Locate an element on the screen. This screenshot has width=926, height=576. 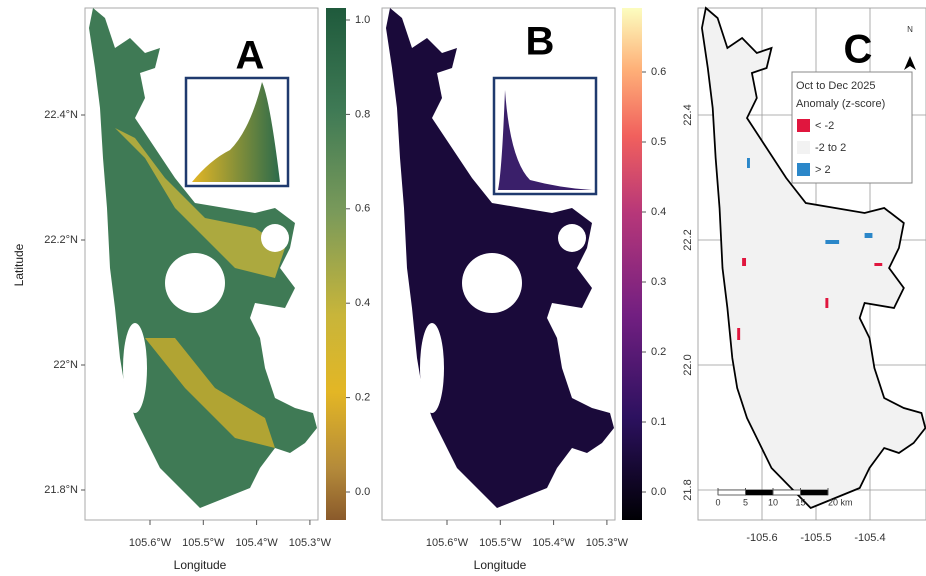
scale-label: 20 km is located at coordinates (840, 502).